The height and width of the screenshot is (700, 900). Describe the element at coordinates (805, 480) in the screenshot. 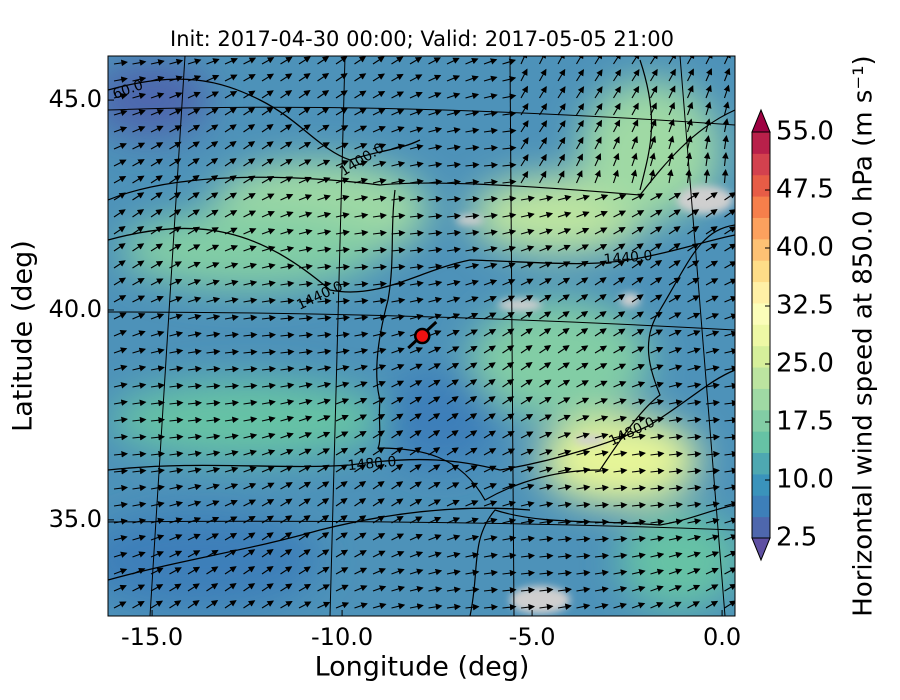

I see `colorbar-tick-label: 10.0` at that location.